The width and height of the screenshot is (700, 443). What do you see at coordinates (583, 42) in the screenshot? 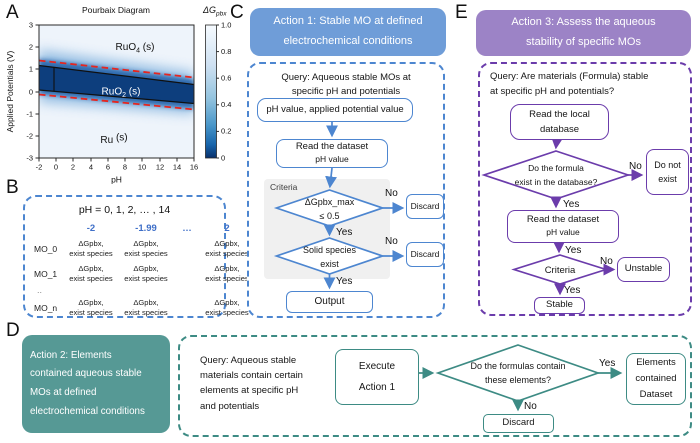
I see `action3-header-line2: stability of specific MOs` at bounding box center [583, 42].